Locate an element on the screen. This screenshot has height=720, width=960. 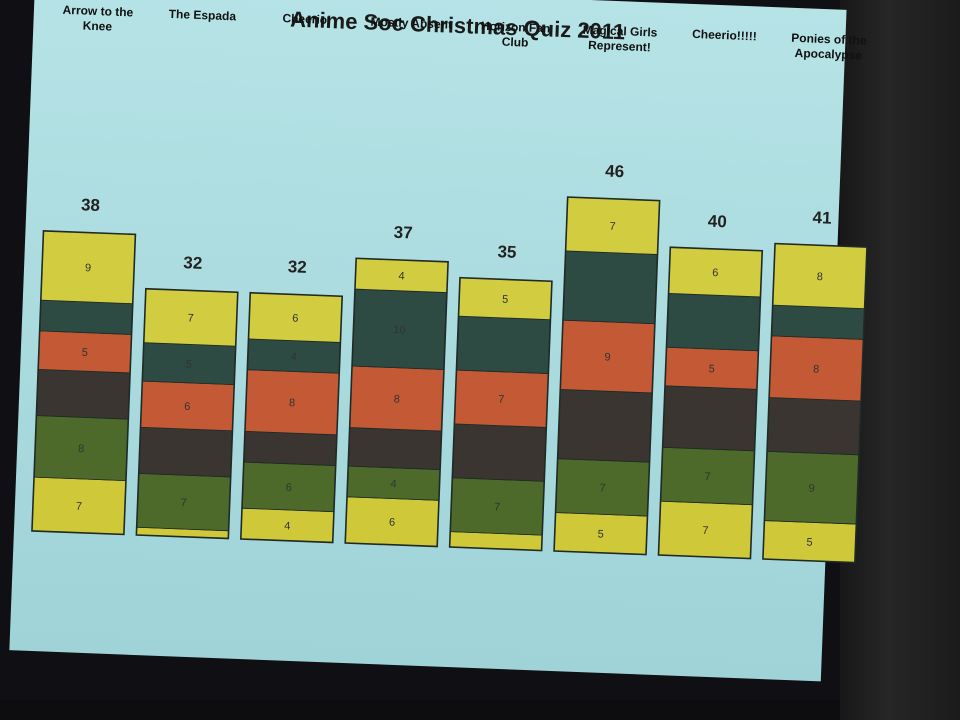
team-name-label: Club is located at coordinates (514, 42).